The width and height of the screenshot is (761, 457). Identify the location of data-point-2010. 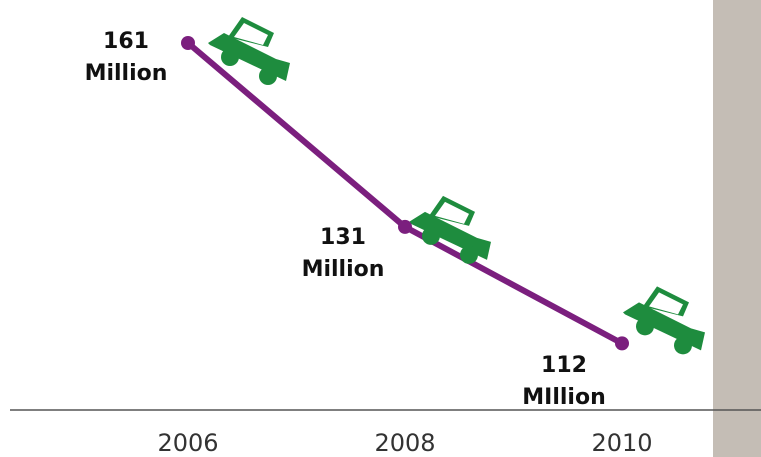
(622, 343).